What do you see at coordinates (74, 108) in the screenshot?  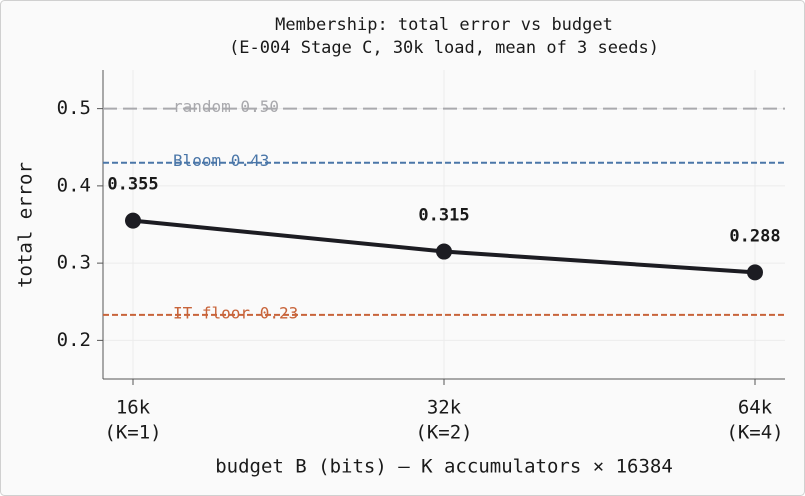 I see `y-tick-label: 0.5` at bounding box center [74, 108].